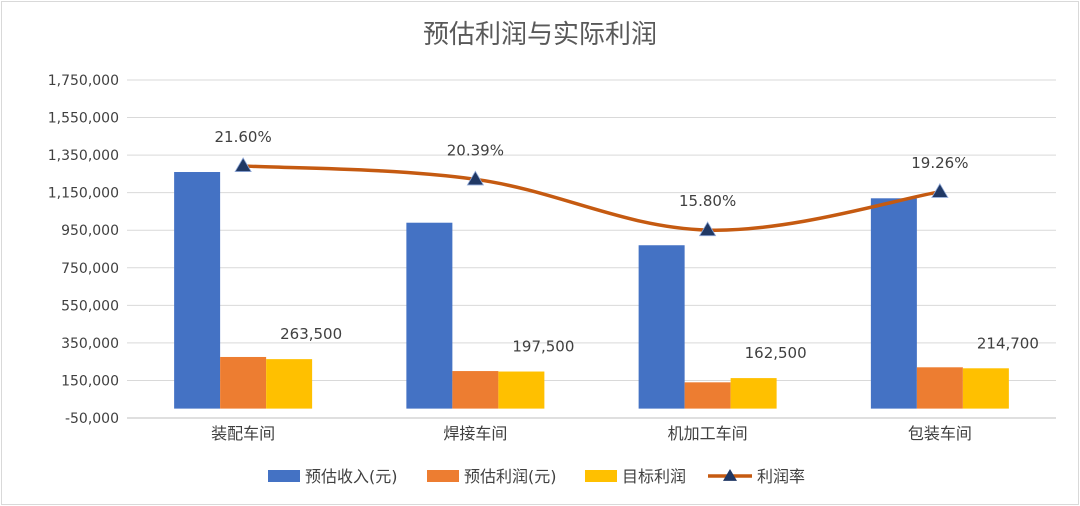 The image size is (1080, 506). Describe the element at coordinates (90, 231) in the screenshot. I see `y-tick-label: 950,000` at that location.